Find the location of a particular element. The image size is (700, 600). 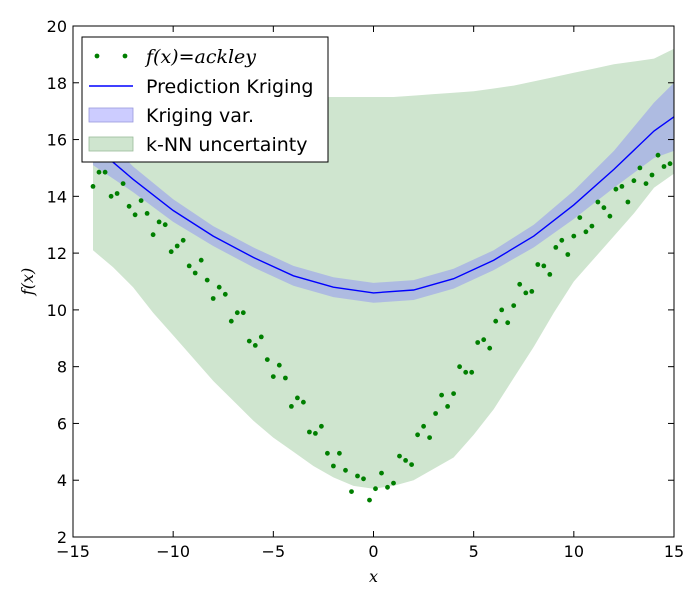

x-tick-label: 5 is located at coordinates (474, 551).